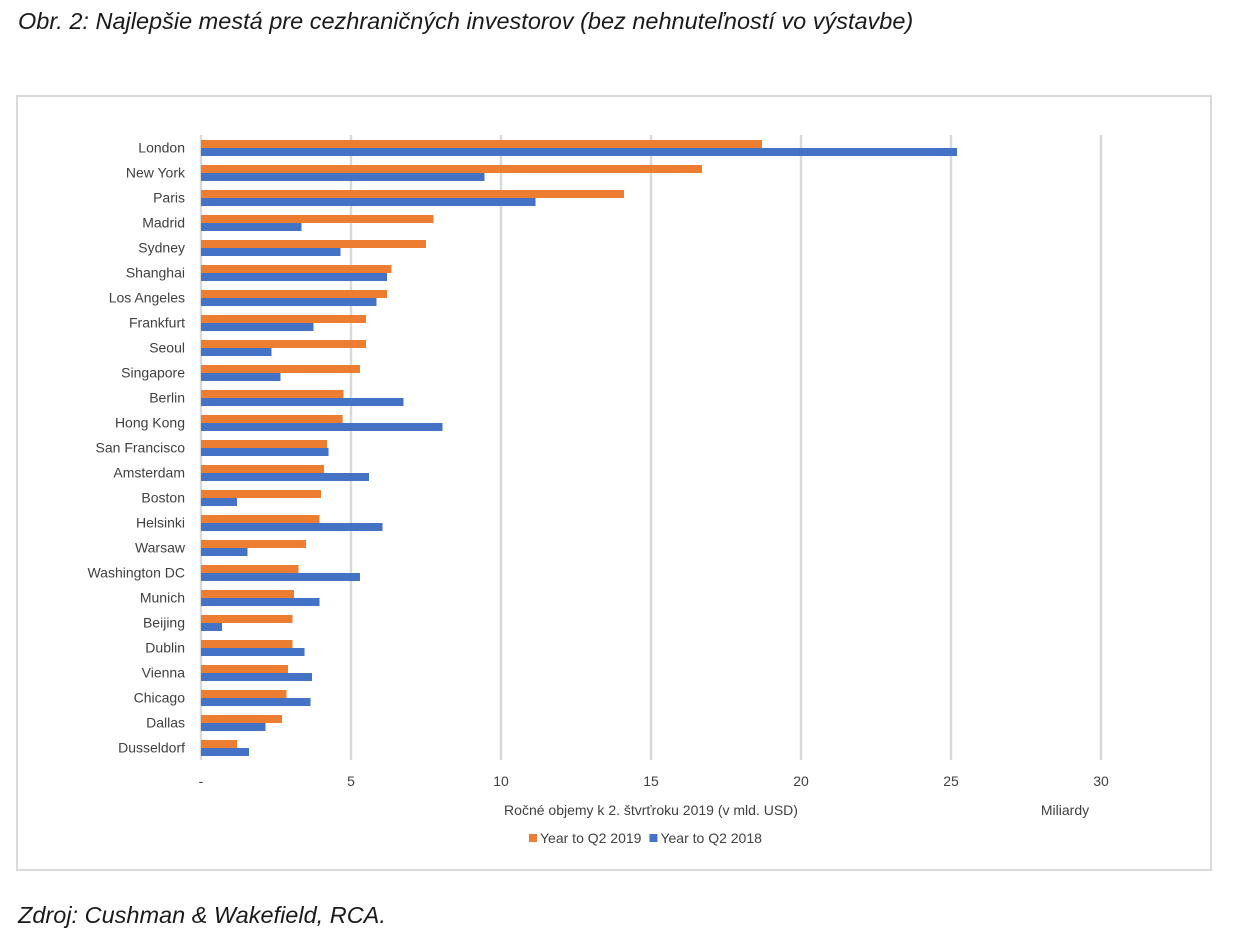 This screenshot has width=1240, height=947. Describe the element at coordinates (161, 248) in the screenshot. I see `category-label: Sydney` at that location.